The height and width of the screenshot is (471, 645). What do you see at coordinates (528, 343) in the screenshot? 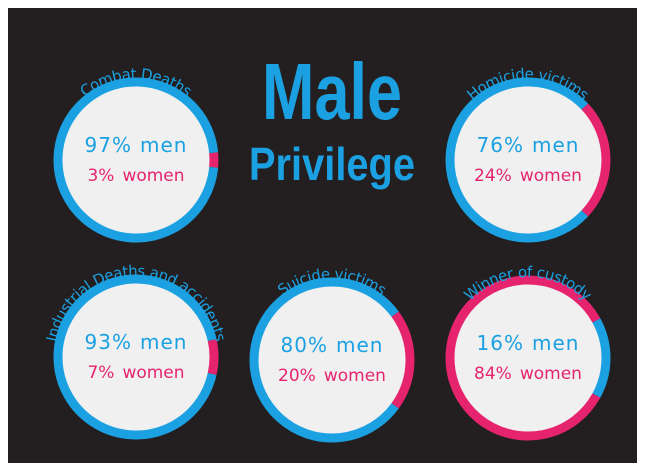
I see `donut-label: 16% men` at bounding box center [528, 343].